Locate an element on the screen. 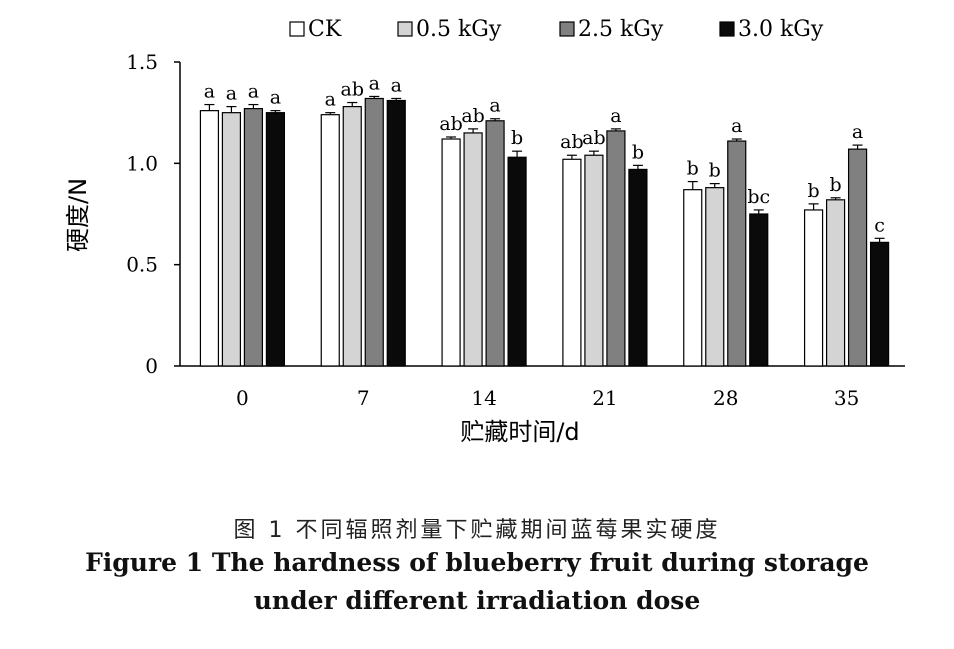 The image size is (954, 649). x-axis-title: 贮藏时间/d is located at coordinates (519, 432).